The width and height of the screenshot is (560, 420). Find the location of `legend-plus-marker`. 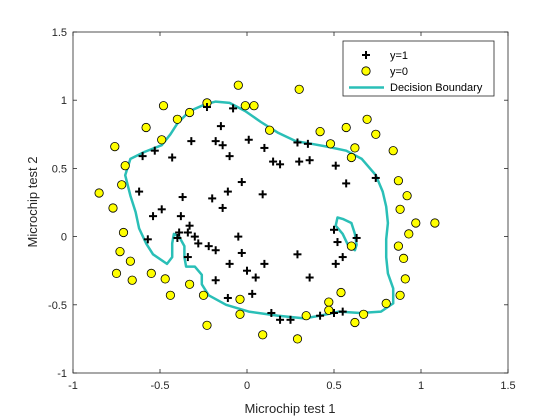

legend-plus-marker is located at coordinates (366, 55).